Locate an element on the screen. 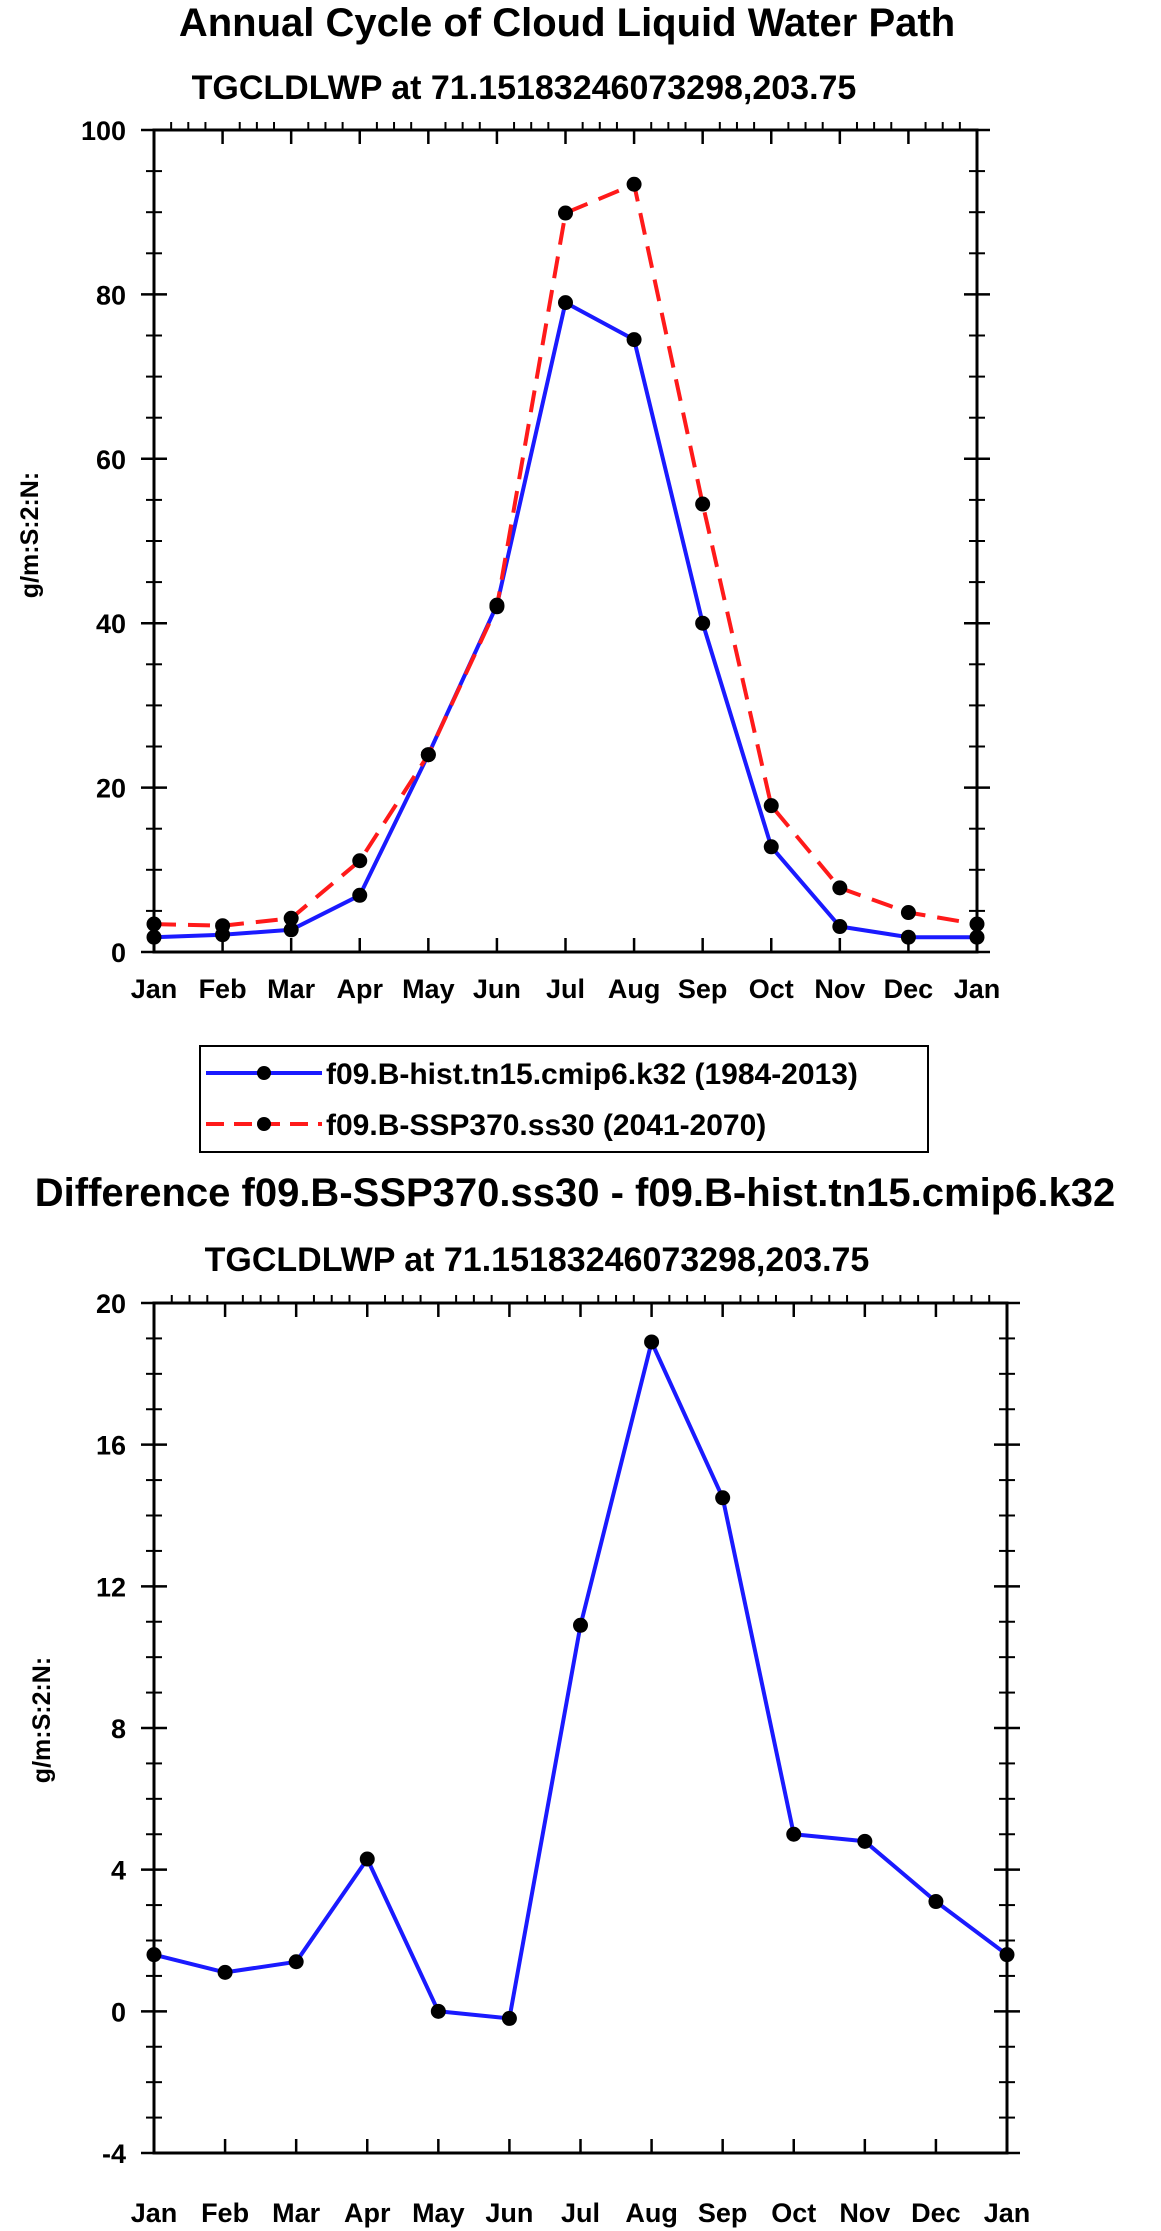 This screenshot has height=2231, width=1161. legend-marker-hist is located at coordinates (264, 1073).